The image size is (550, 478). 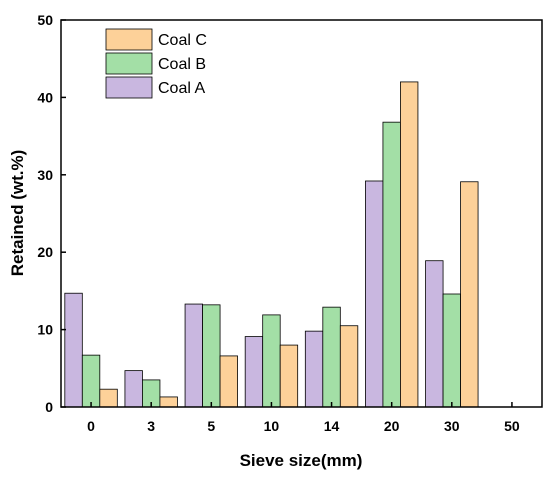 I want to click on y-tick-label: 0, so click(x=49, y=407).